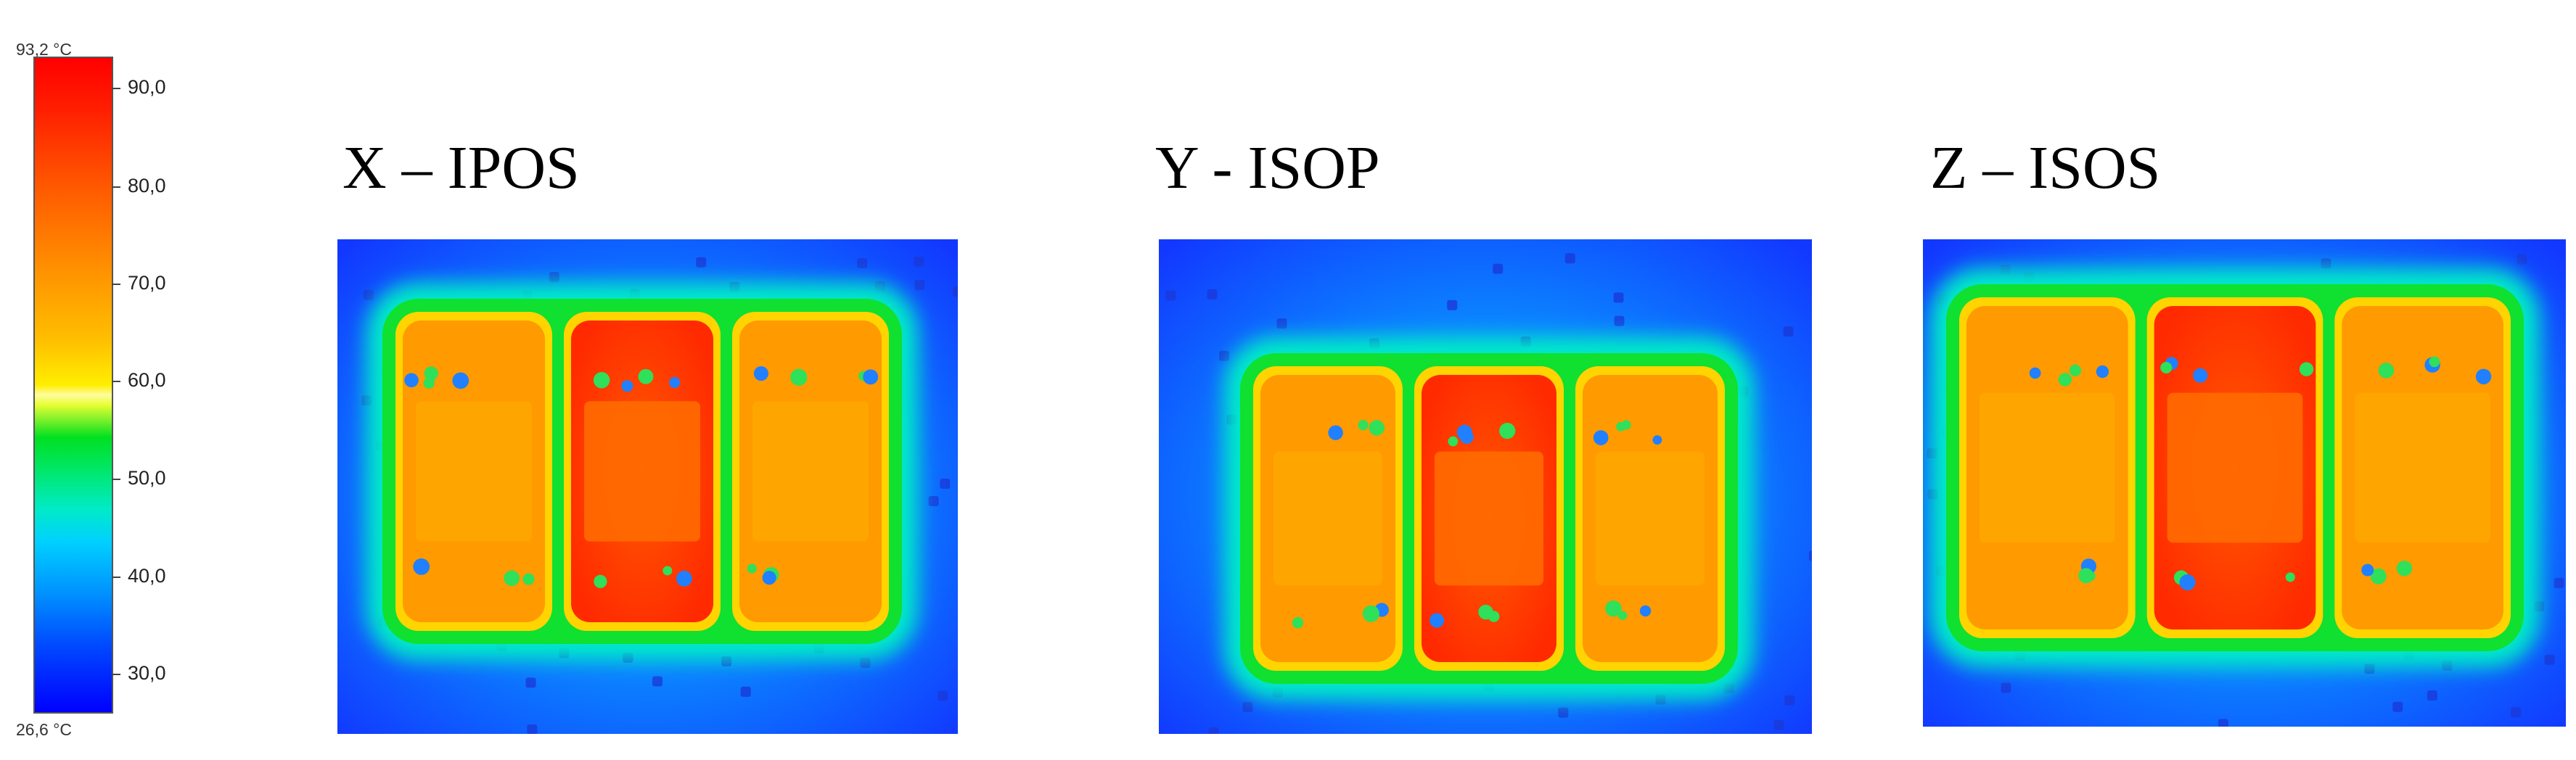  What do you see at coordinates (147, 186) in the screenshot?
I see `tick-label-80: 80,0` at bounding box center [147, 186].